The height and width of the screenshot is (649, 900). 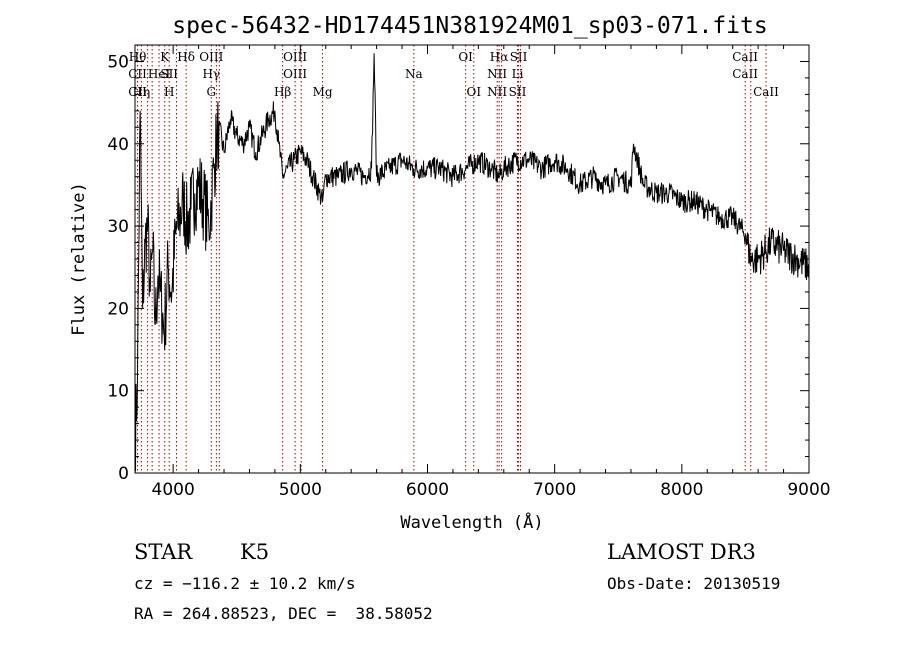 I want to click on line-label: Mg, so click(x=323, y=92).